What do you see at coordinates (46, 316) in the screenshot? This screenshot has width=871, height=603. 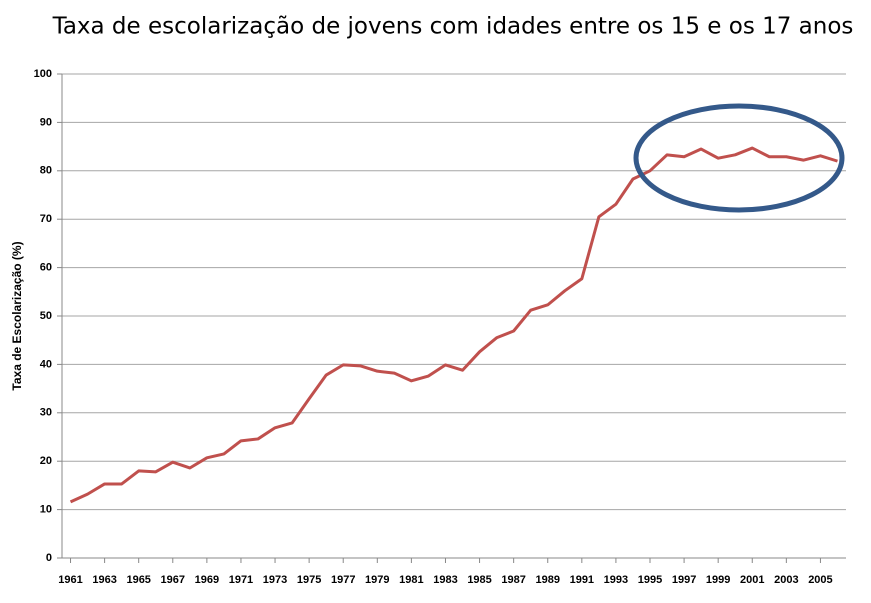 I see `y-tick-label: 50` at bounding box center [46, 316].